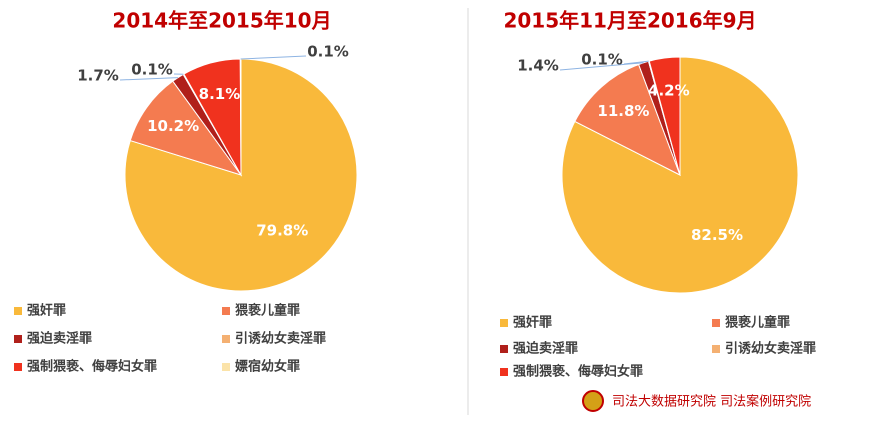  What do you see at coordinates (267, 367) in the screenshot?
I see `legend-label: 嫖宿幼女罪` at bounding box center [267, 367].